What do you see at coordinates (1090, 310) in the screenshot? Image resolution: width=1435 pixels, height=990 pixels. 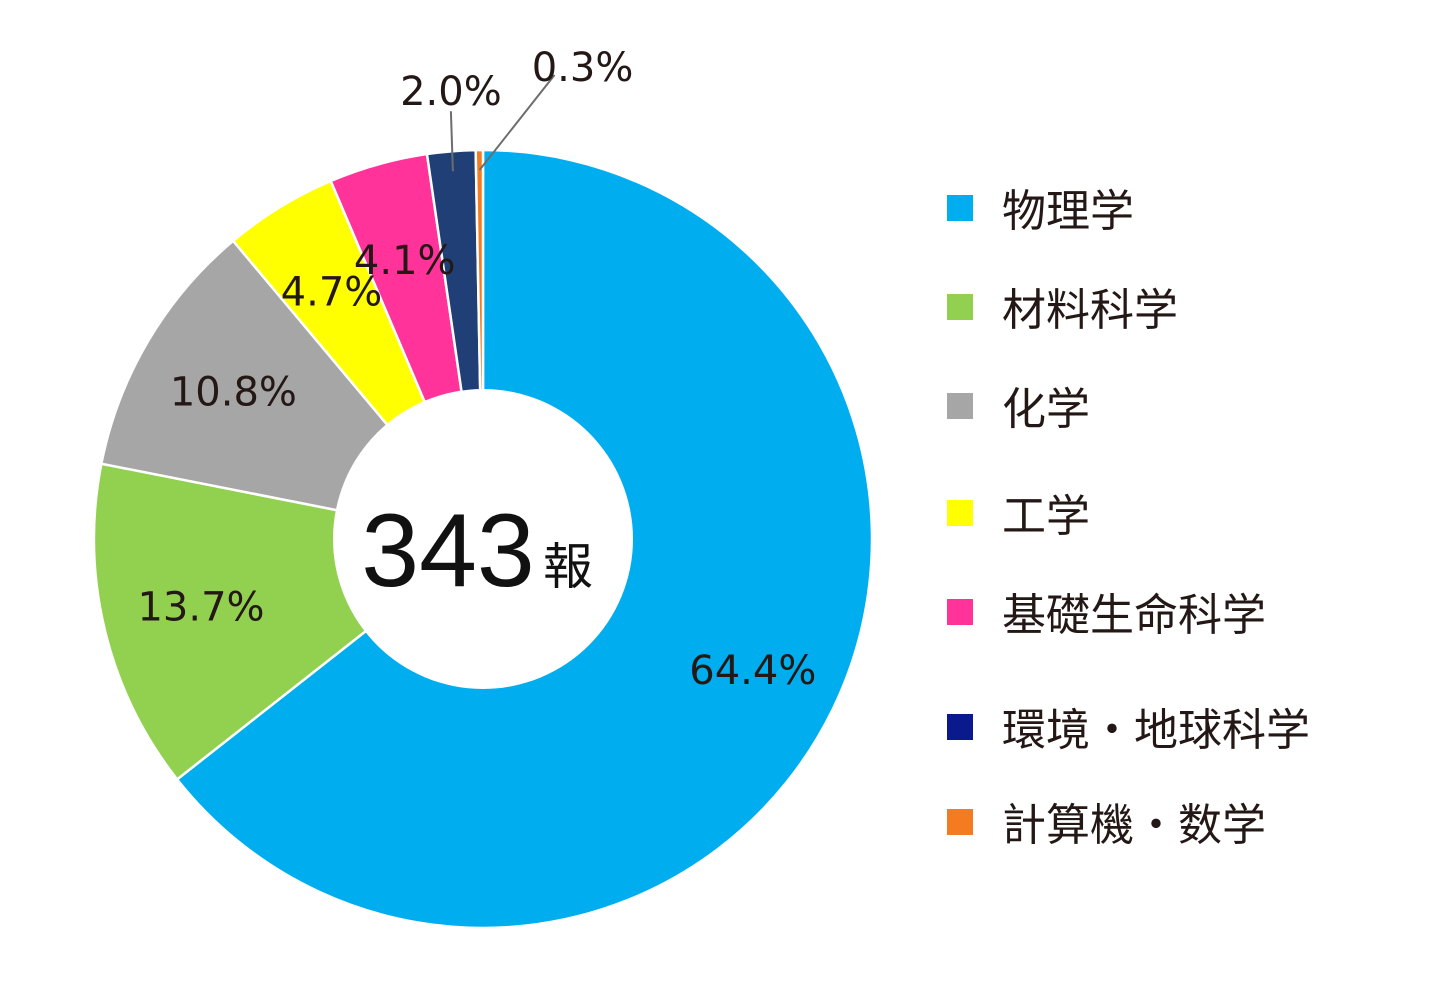 I see `legend-label-1: 材料科学` at bounding box center [1090, 310].